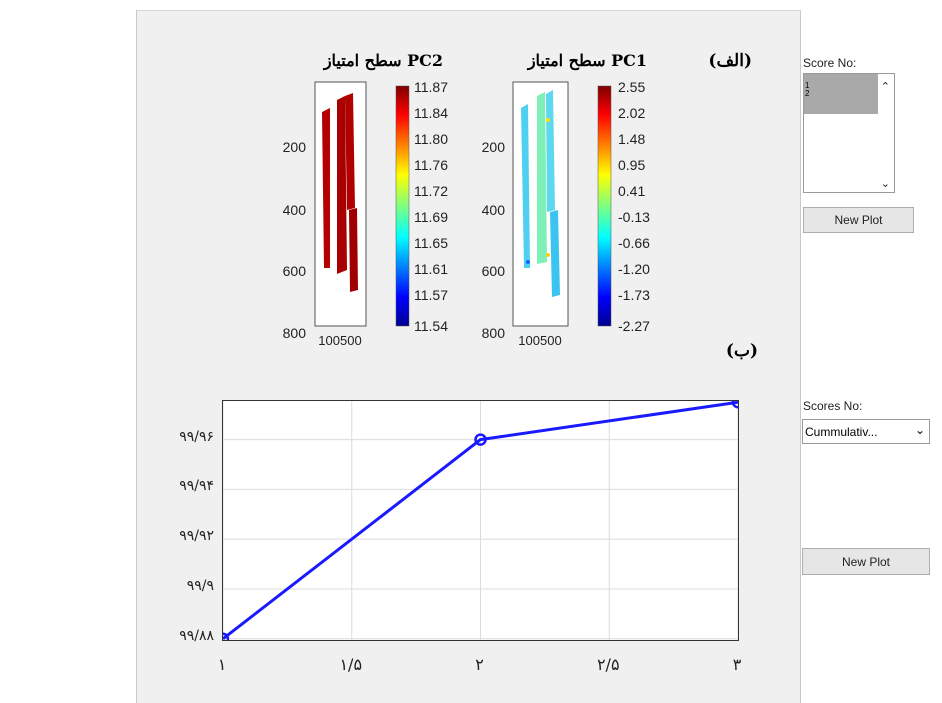 The width and height of the screenshot is (942, 703). What do you see at coordinates (634, 295) in the screenshot?
I see `pc1-cbar-tick: -1.73` at bounding box center [634, 295].